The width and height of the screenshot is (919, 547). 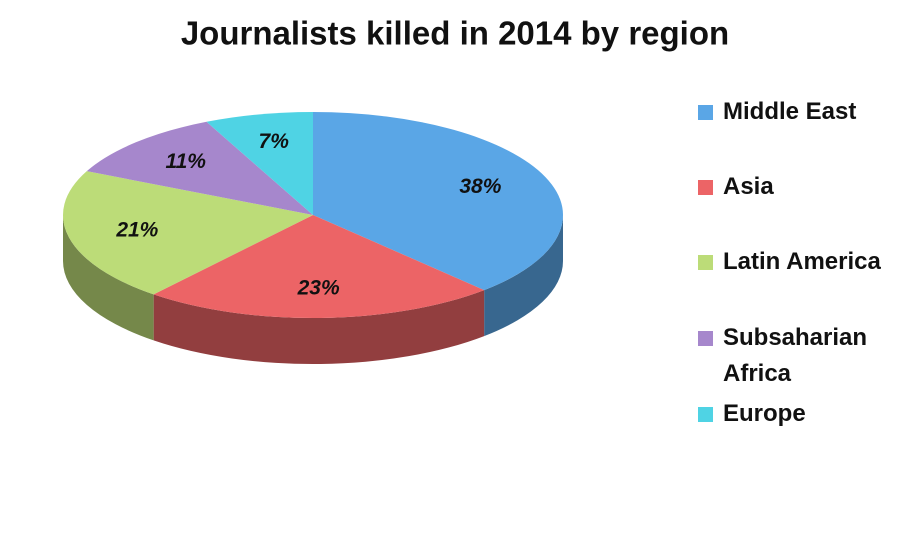 I want to click on legend-item: Middle East, so click(x=790, y=114).